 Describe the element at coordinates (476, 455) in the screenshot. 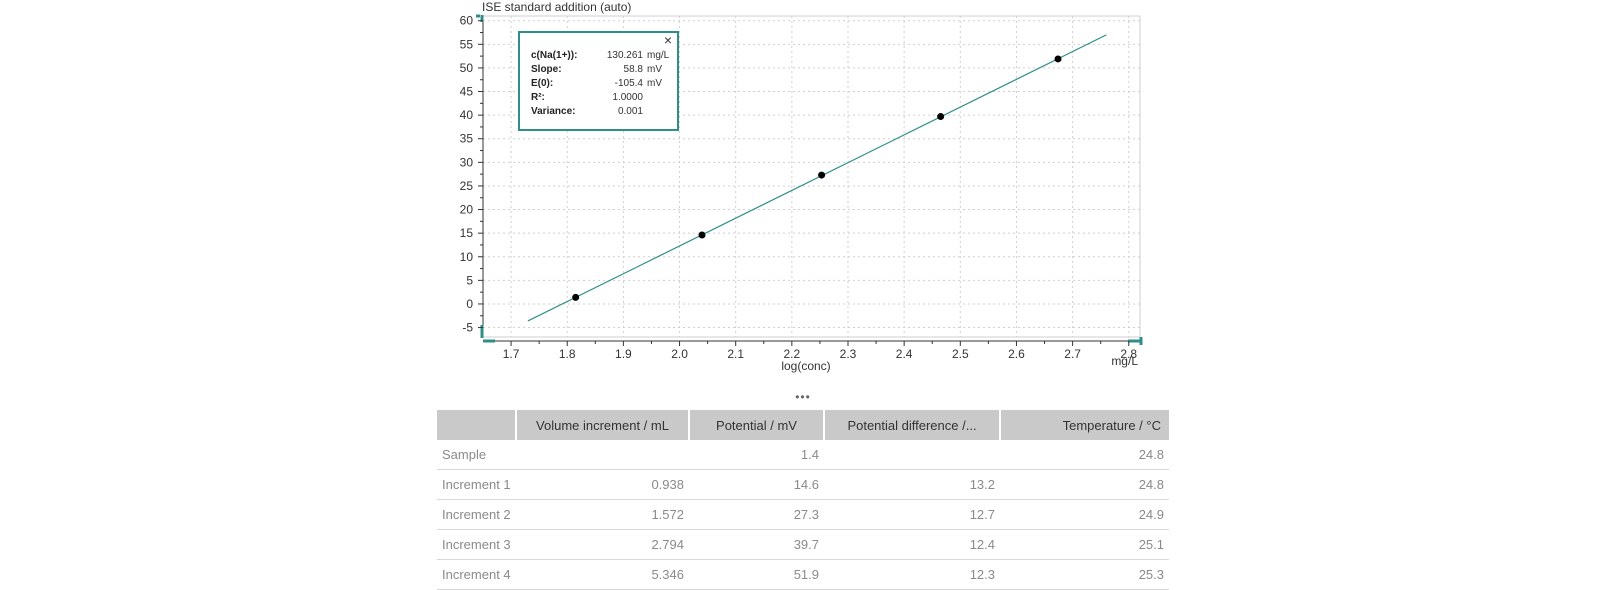

I see `cell-row-name: Sample` at that location.